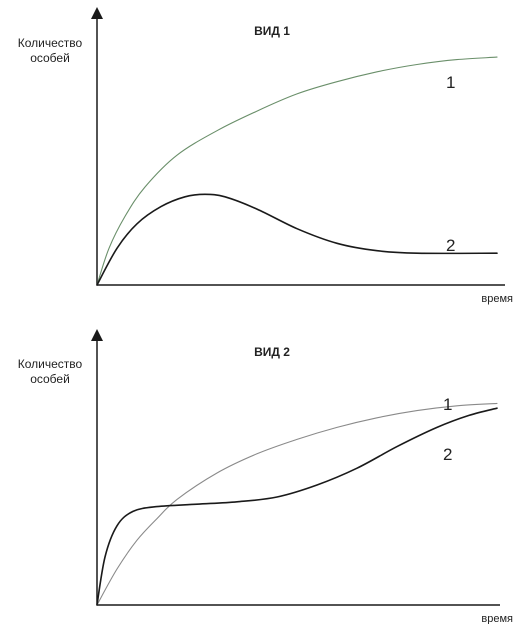 The width and height of the screenshot is (514, 624). I want to click on chart-1-series-1-label: 1, so click(450, 82).